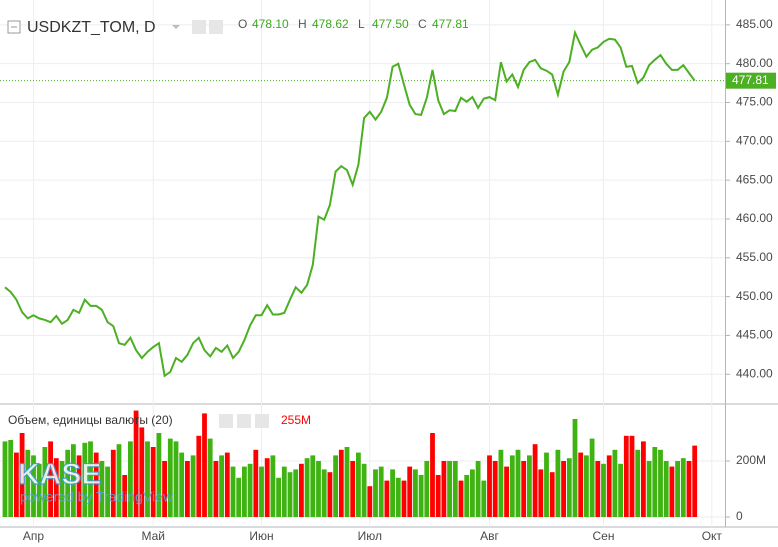  Describe the element at coordinates (262, 421) in the screenshot. I see `close-button` at that location.